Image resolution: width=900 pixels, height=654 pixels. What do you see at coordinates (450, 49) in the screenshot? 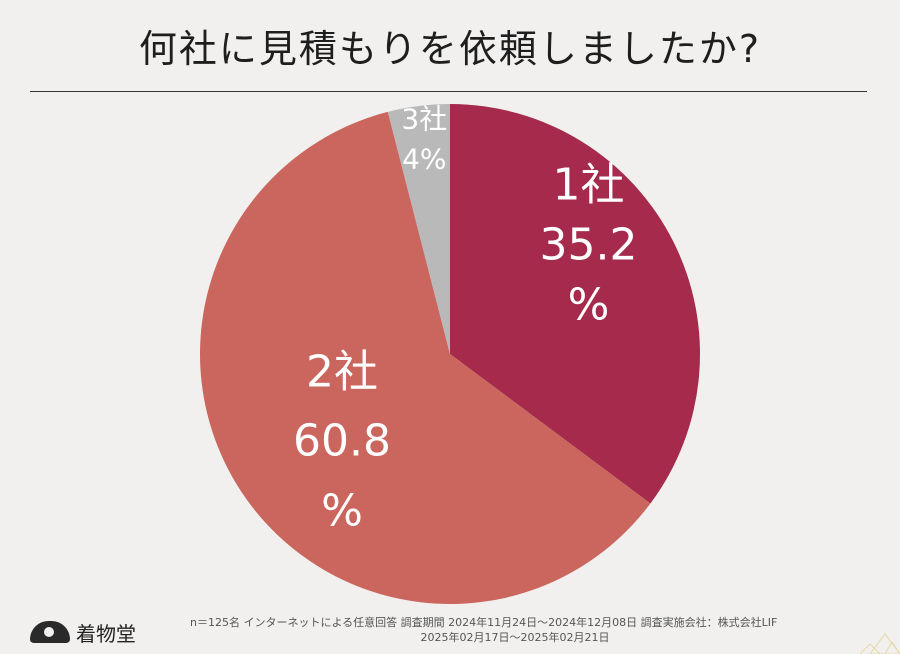
I see `chart-title: 何社に見積もりを依頼しましたか?` at bounding box center [450, 49].